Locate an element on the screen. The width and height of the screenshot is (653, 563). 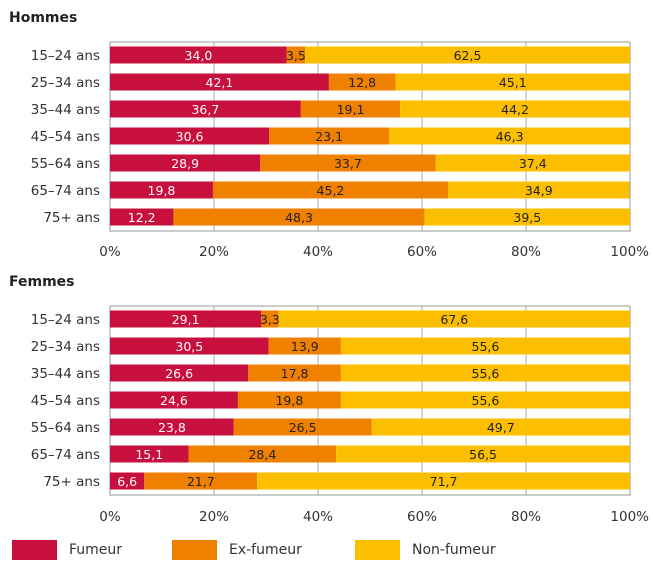
category-label-hommes: 35–44 ans is located at coordinates (65, 110).